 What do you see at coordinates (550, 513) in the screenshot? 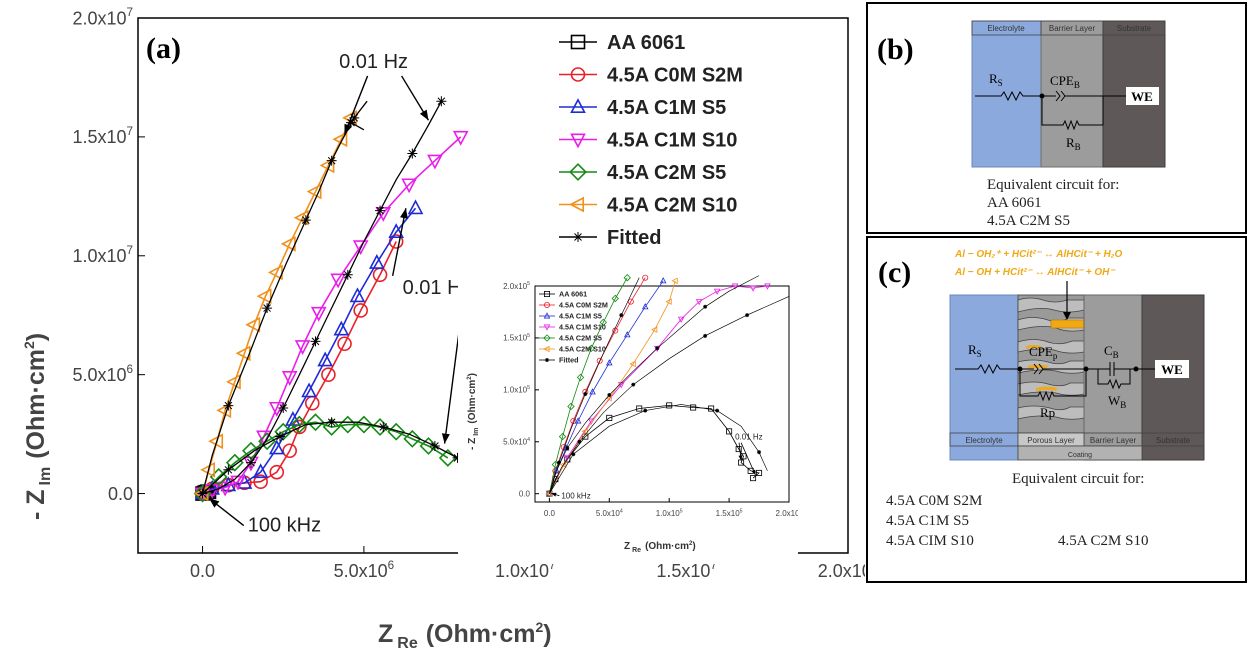
I see `x-tick-label: 0.0` at bounding box center [550, 513].